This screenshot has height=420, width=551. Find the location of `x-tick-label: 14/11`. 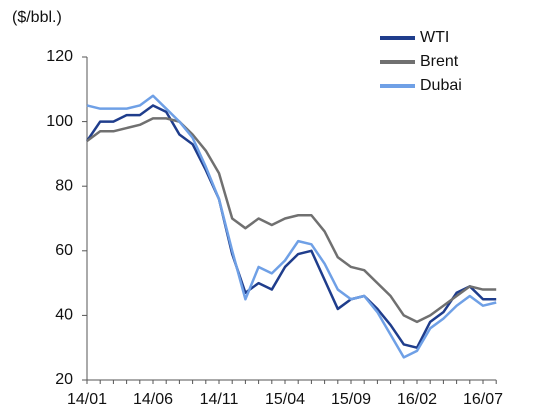

x-tick-label: 14/11 is located at coordinates (219, 399).